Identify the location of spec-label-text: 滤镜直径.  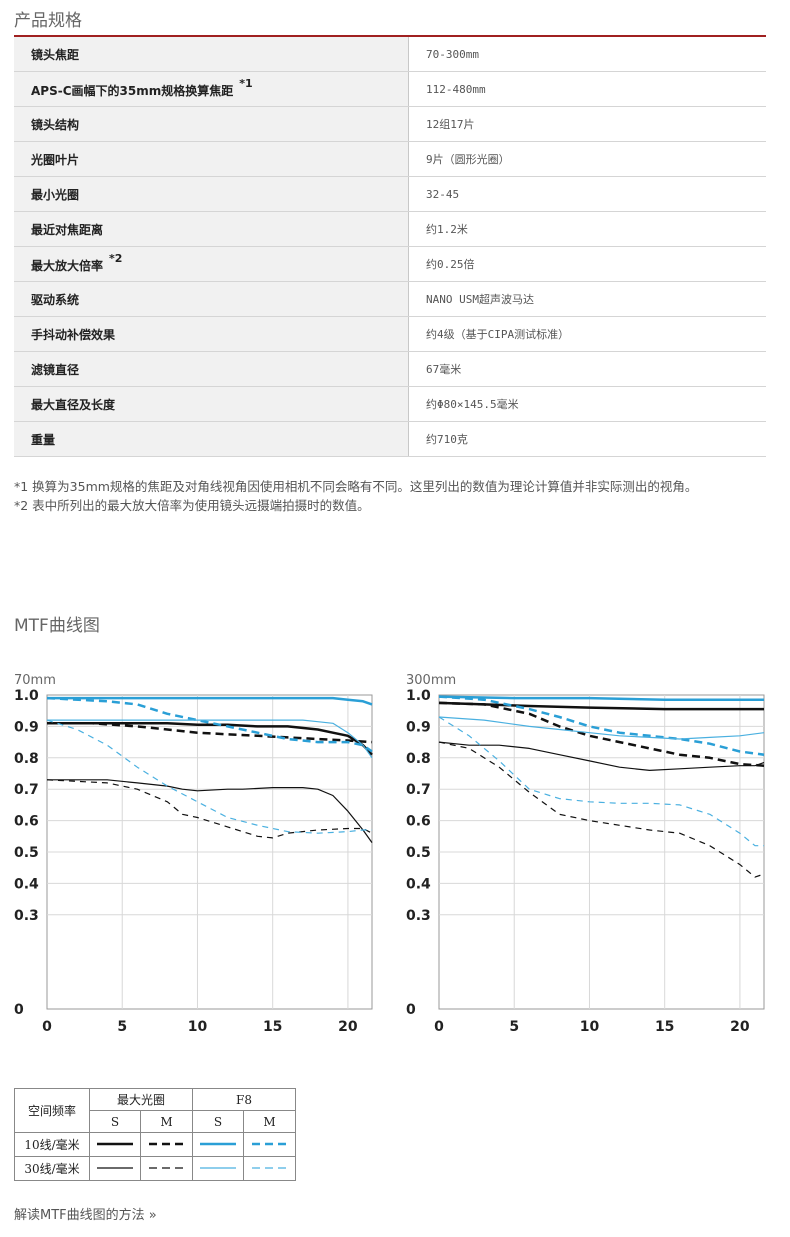
(55, 369).